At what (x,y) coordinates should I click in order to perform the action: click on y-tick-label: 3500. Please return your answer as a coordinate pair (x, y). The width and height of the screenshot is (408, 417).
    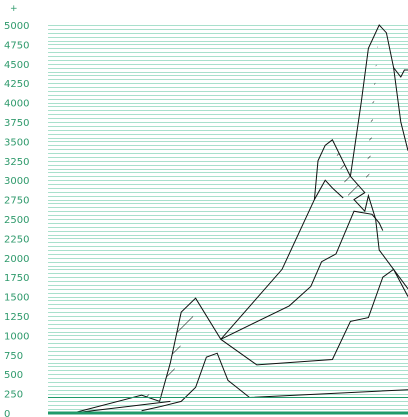
    Looking at the image, I should click on (16, 142).